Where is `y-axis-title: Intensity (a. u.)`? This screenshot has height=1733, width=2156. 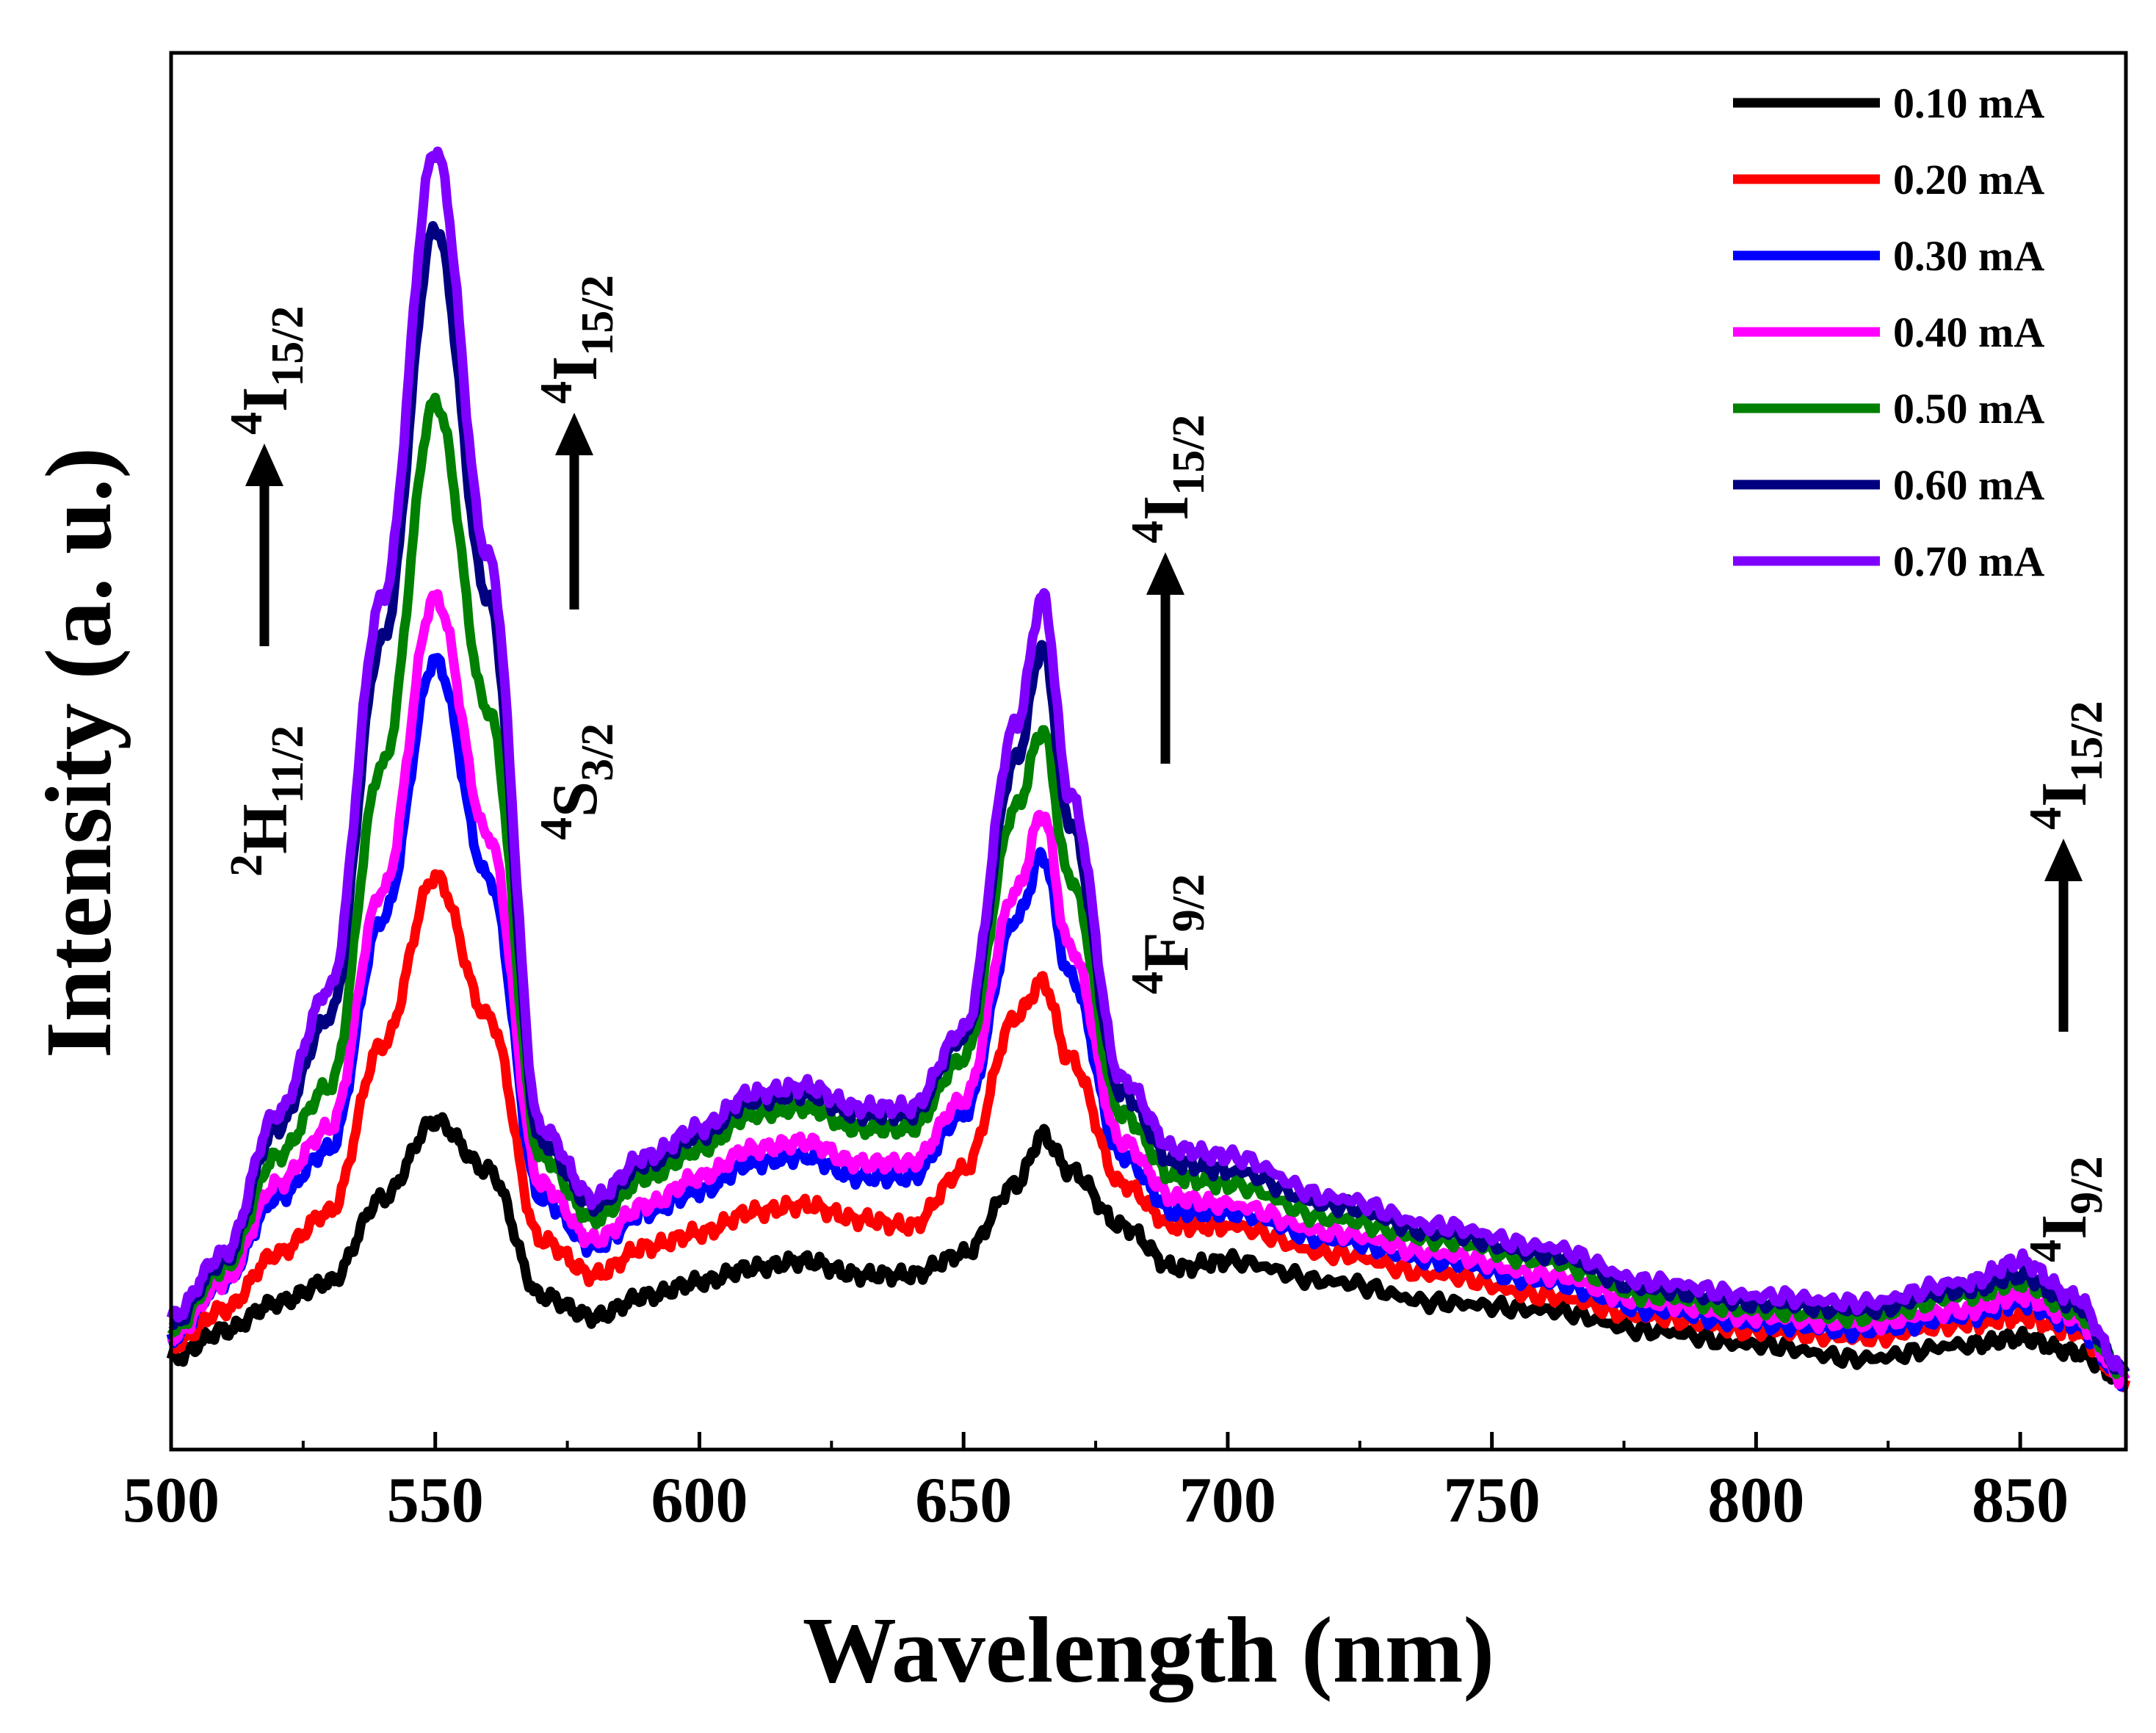 y-axis-title: Intensity (a. u.) is located at coordinates (78, 753).